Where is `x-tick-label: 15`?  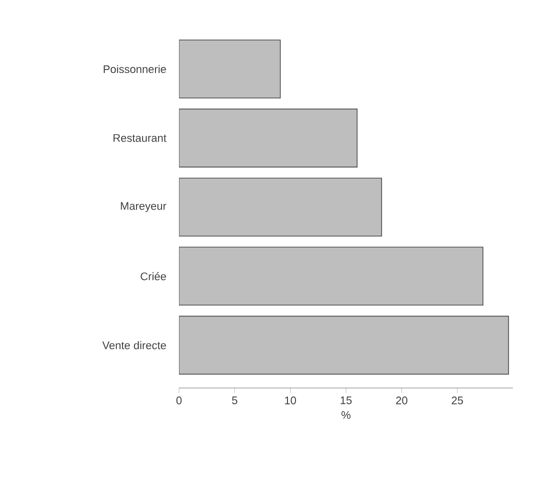
x-tick-label: 15 is located at coordinates (346, 400).